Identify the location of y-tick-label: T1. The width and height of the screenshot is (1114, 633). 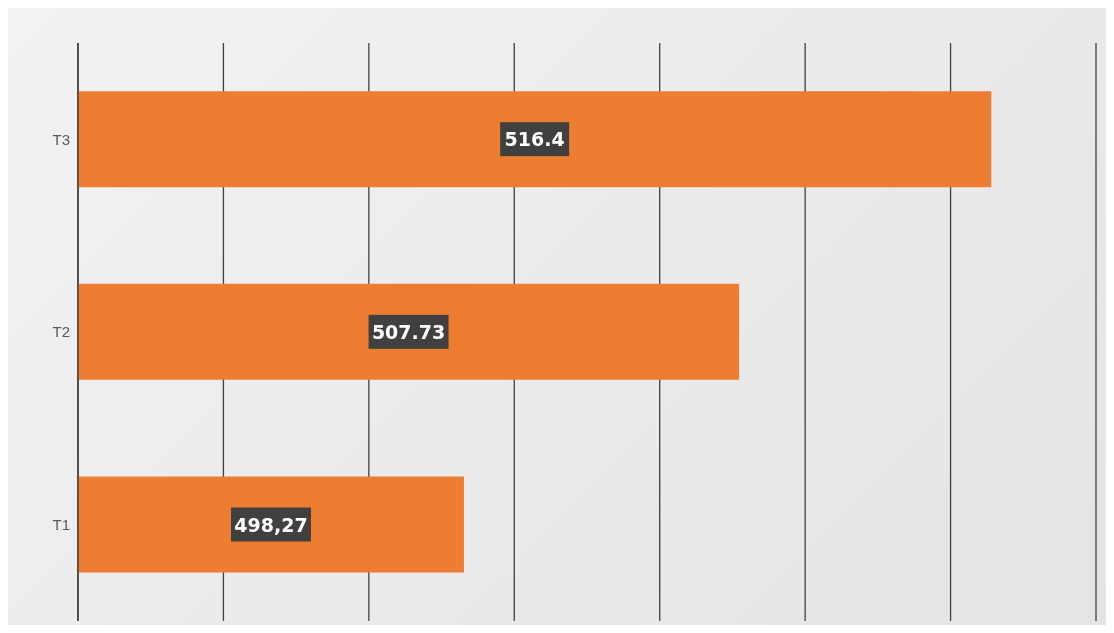
(61, 524).